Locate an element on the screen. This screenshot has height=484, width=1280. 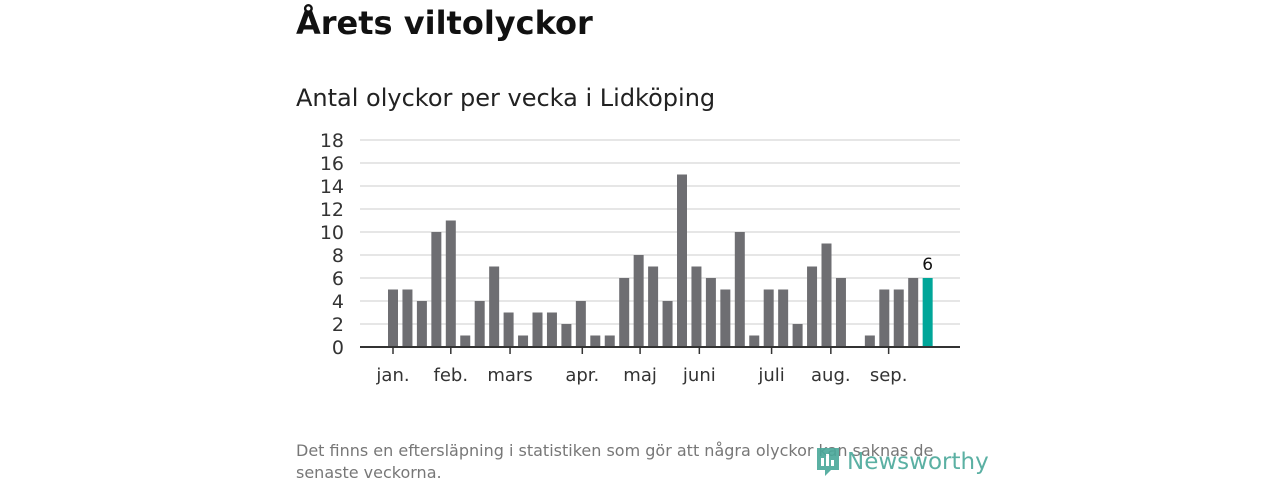
x-tick-label: jan. is located at coordinates (392, 375).